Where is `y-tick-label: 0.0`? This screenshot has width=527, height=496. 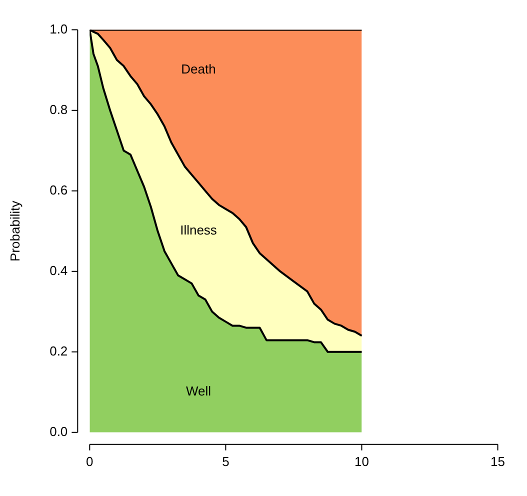
y-tick-label: 0.0 is located at coordinates (59, 431).